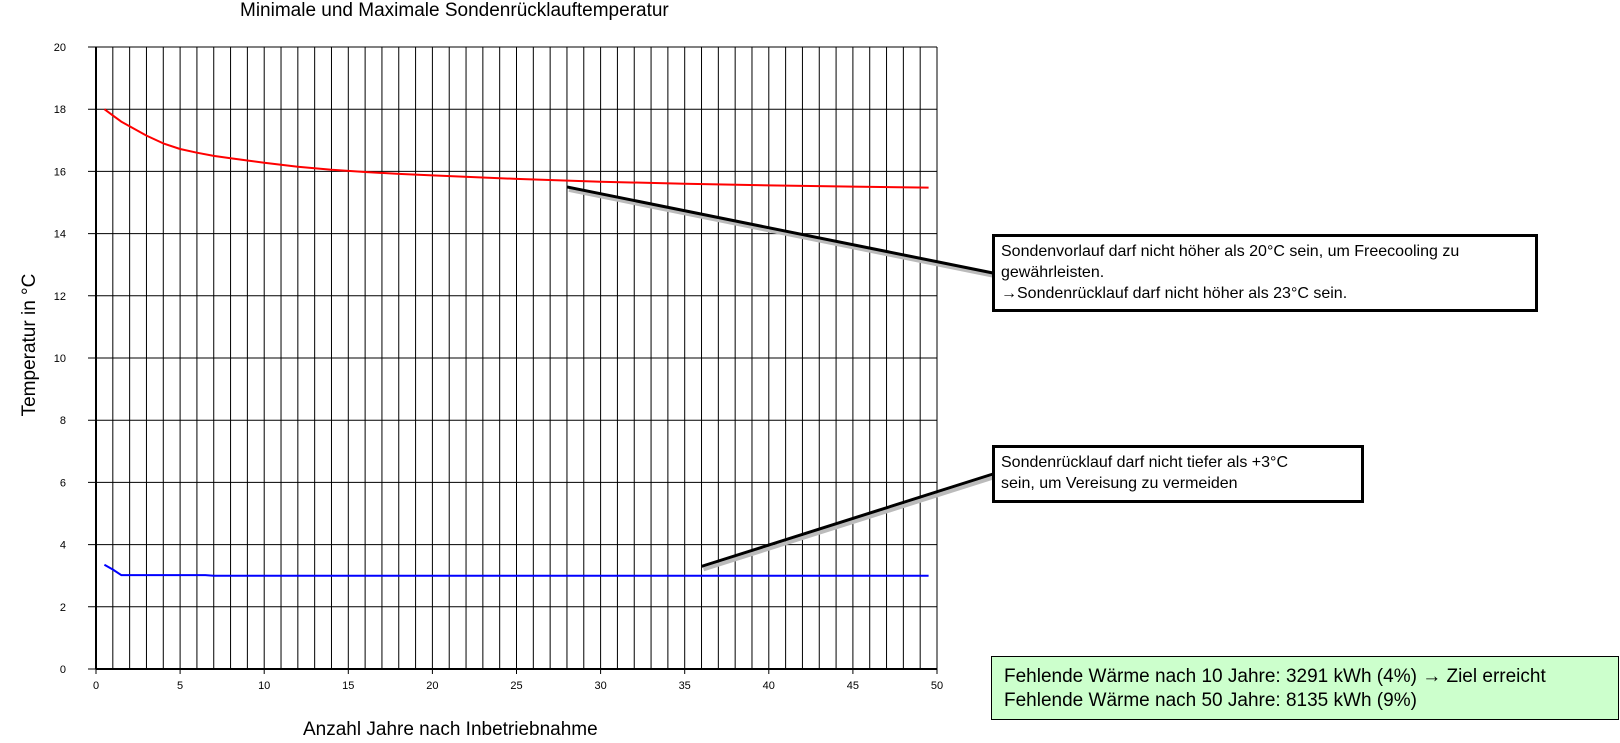 The width and height of the screenshot is (1620, 743). What do you see at coordinates (29, 345) in the screenshot?
I see `y-axis-label: Temperatur in °C` at bounding box center [29, 345].